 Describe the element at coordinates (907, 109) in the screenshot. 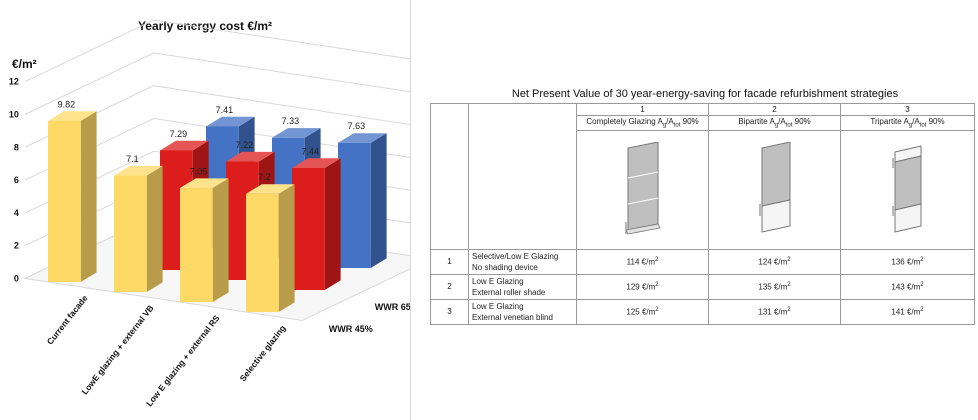

I see `column-number: 3` at that location.